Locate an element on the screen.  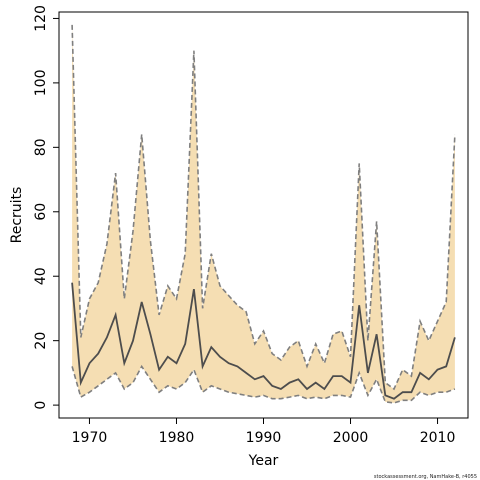
y-tick-label: 120 is located at coordinates (41, 18).